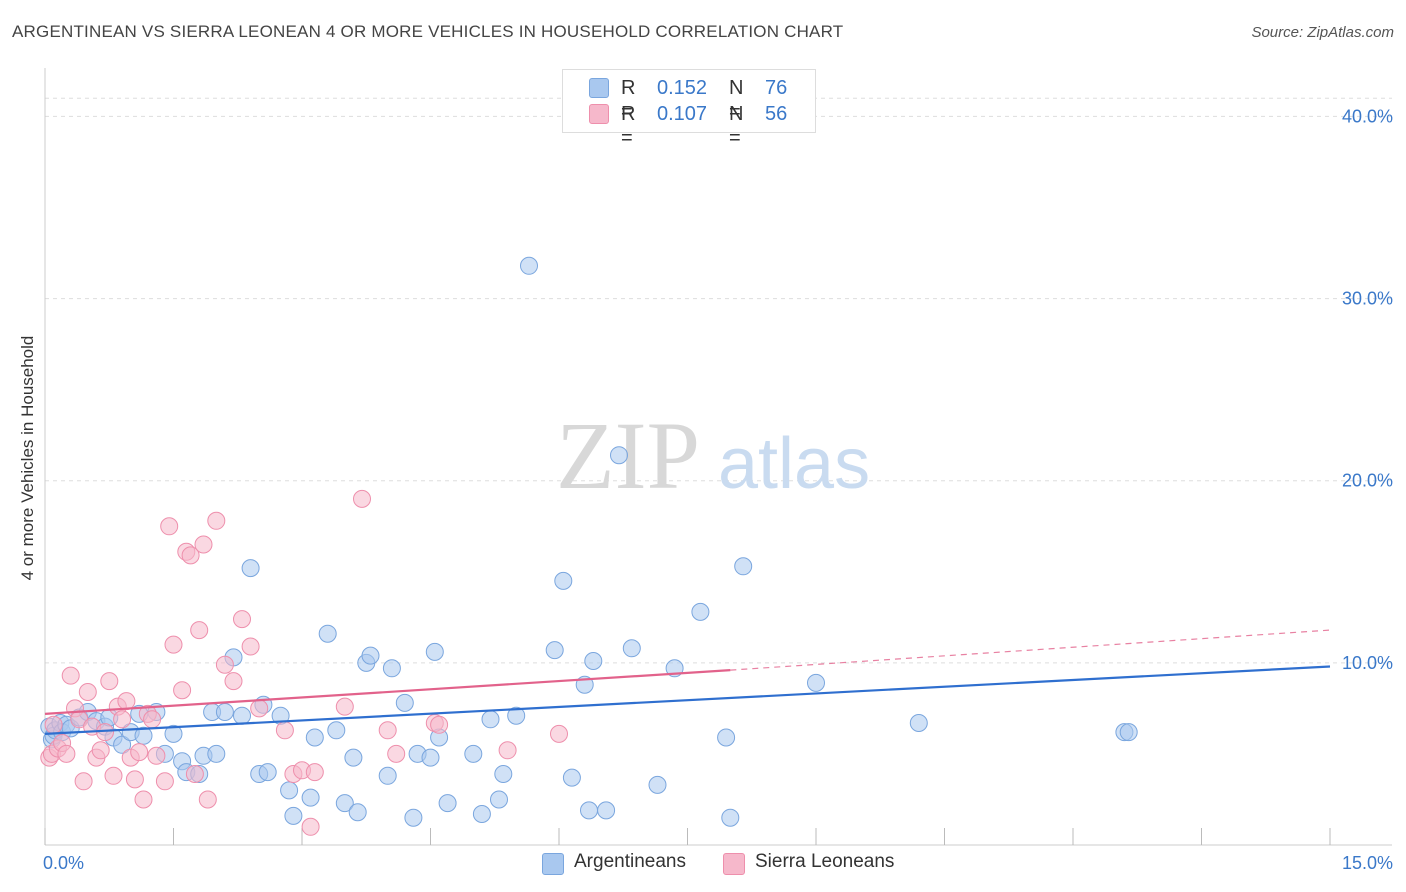 This screenshot has height=892, width=1406. Describe the element at coordinates (553, 864) in the screenshot. I see `legend-swatch-argentineans` at that location.